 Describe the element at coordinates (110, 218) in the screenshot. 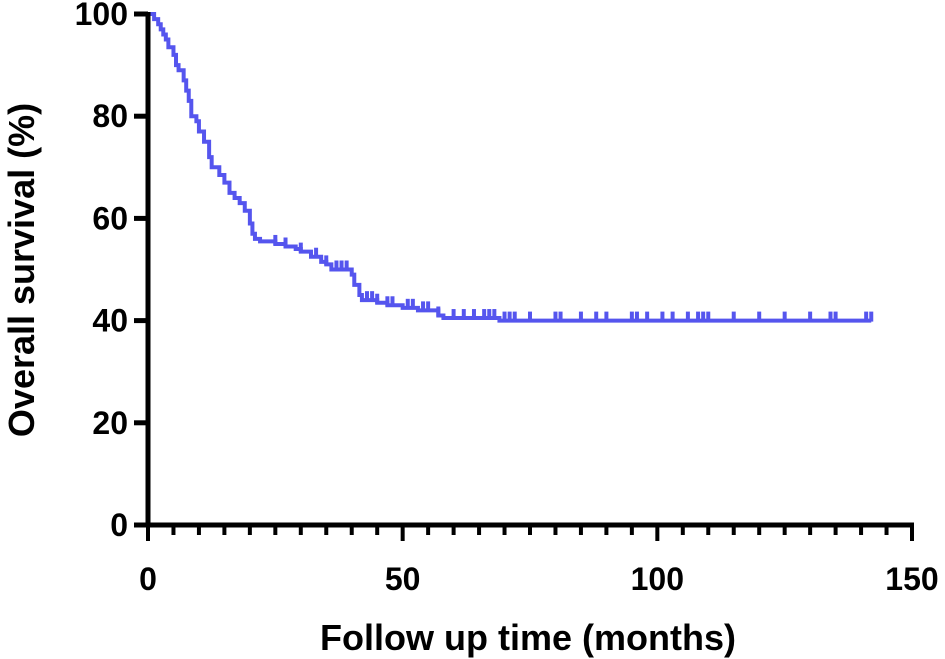

I see `y-tick-label: 60` at that location.